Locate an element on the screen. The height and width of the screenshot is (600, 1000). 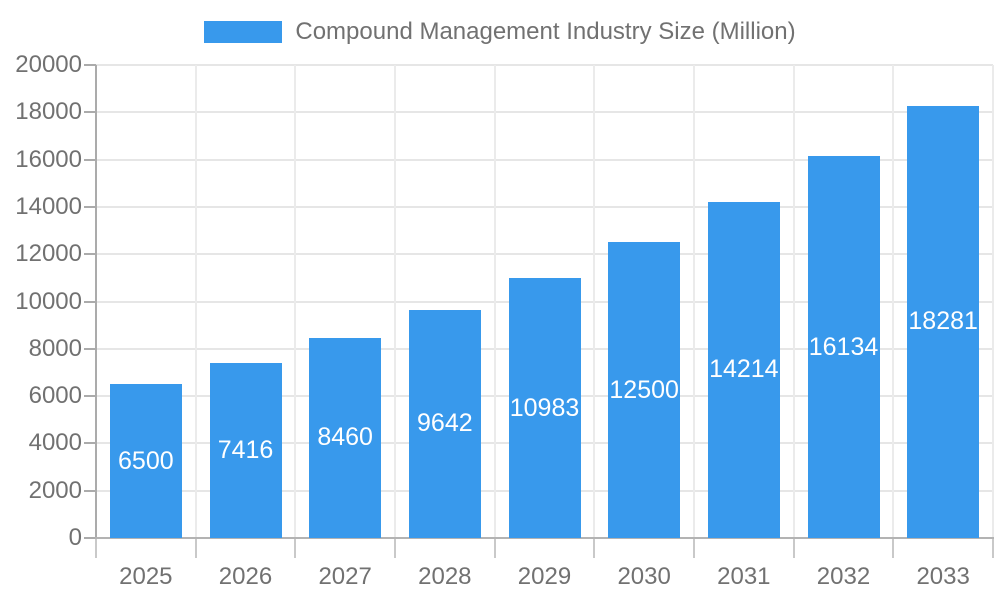
bar-value-label: 10983 is located at coordinates (544, 407).